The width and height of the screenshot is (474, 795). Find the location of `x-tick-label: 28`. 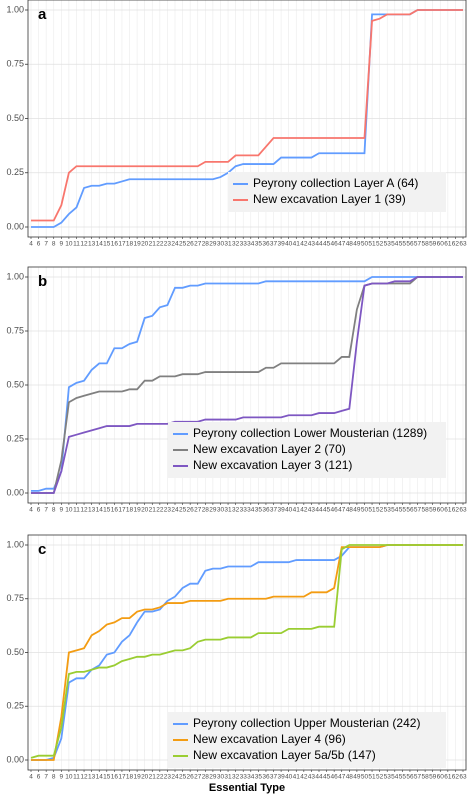

x-tick-label: 28 is located at coordinates (206, 777).